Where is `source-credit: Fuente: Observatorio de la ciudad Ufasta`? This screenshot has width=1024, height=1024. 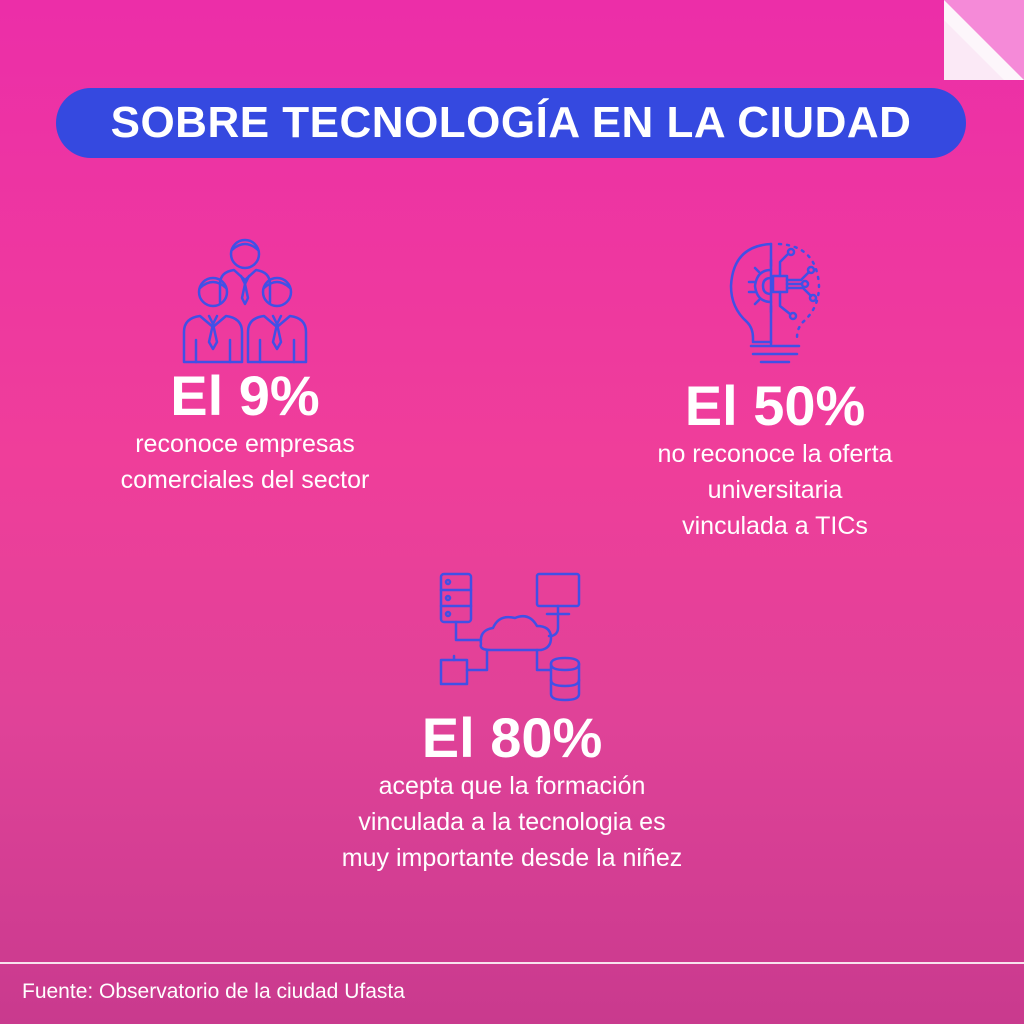
source-credit: Fuente: Observatorio de la ciudad Ufasta is located at coordinates (213, 991).